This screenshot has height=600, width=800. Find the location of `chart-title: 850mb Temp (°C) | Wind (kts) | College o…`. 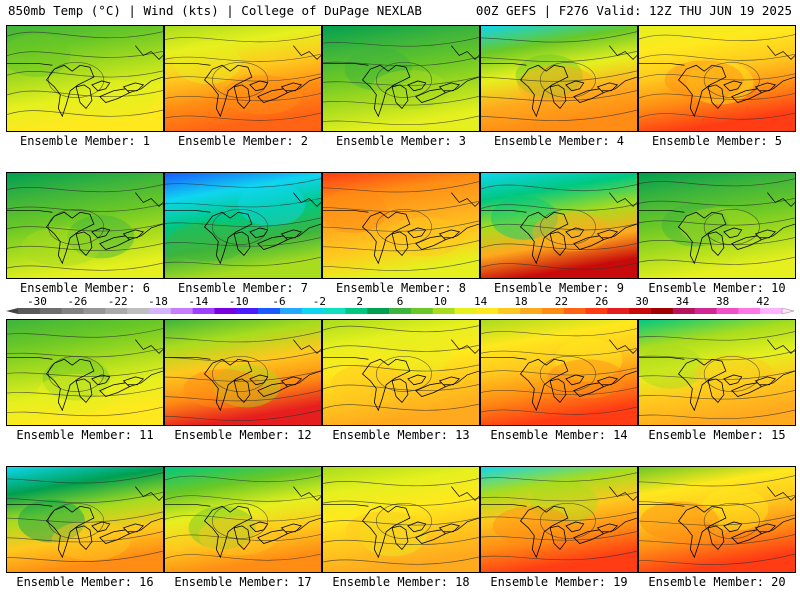

chart-title: 850mb Temp (°C) | Wind (kts) | College o… is located at coordinates (215, 10).